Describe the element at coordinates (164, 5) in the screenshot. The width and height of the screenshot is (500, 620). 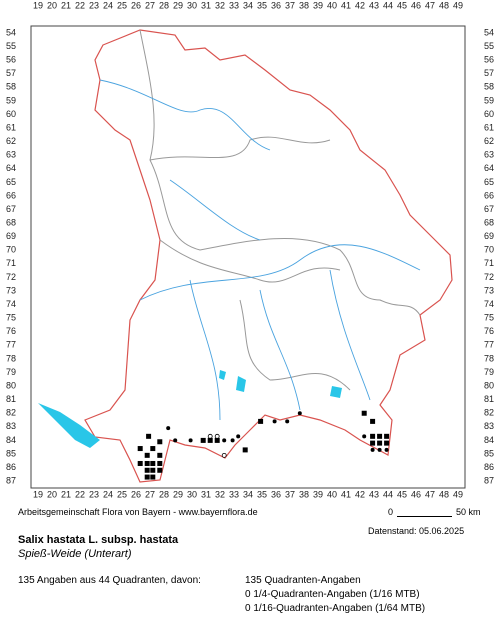
I see `x-grid-label: 28` at that location.